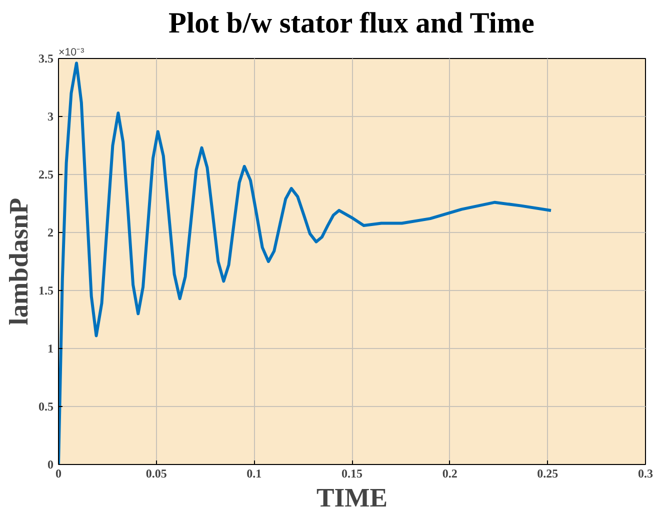  I want to click on x-tick-label: 0.1, so click(254, 473).